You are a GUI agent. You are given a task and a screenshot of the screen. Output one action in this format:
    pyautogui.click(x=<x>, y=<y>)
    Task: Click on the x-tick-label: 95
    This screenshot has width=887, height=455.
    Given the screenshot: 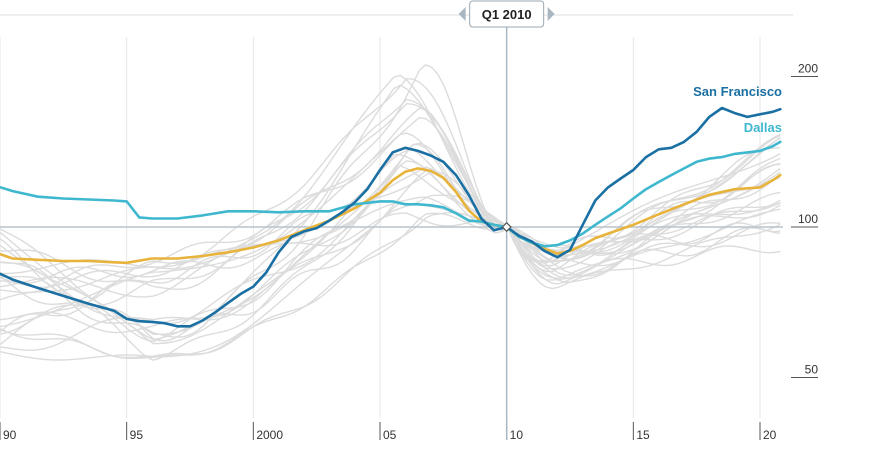 What is the action you would take?
    pyautogui.click(x=137, y=435)
    